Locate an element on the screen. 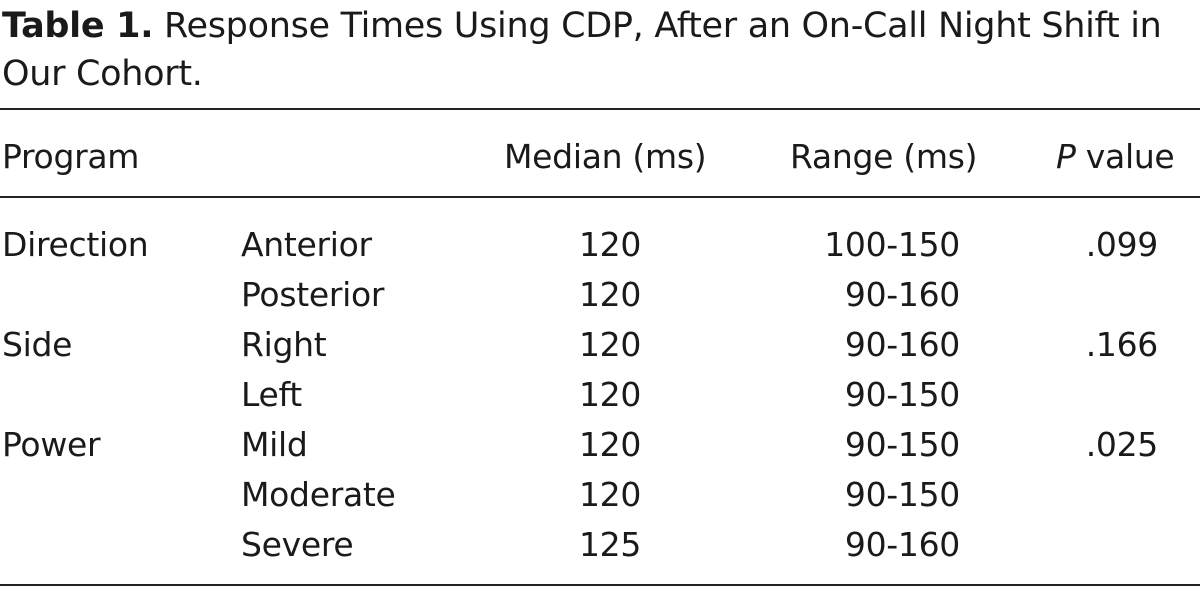 The height and width of the screenshot is (589, 1200). row-p-value: .099 is located at coordinates (1122, 244).